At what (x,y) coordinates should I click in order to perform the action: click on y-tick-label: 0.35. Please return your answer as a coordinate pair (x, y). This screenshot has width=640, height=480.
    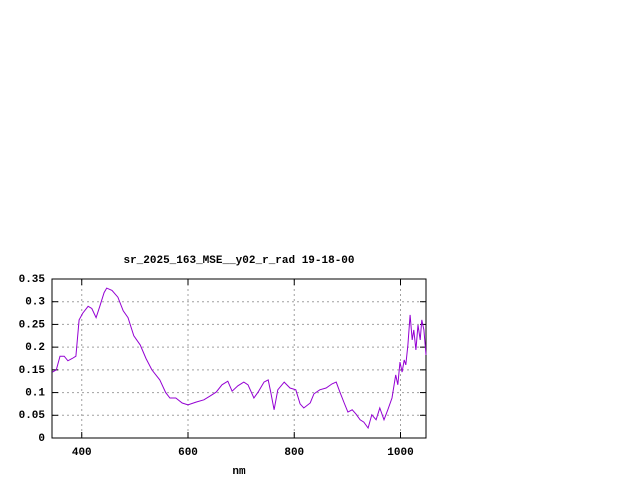
    Looking at the image, I should click on (32, 280).